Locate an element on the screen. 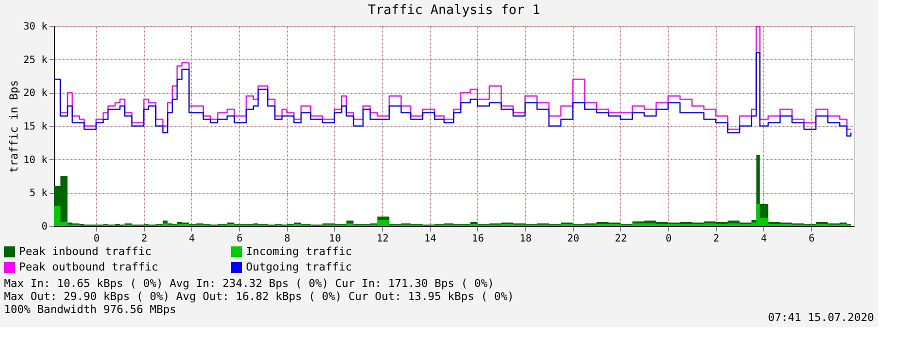 The height and width of the screenshot is (343, 897). y-tick-label: 20 k is located at coordinates (35, 94).